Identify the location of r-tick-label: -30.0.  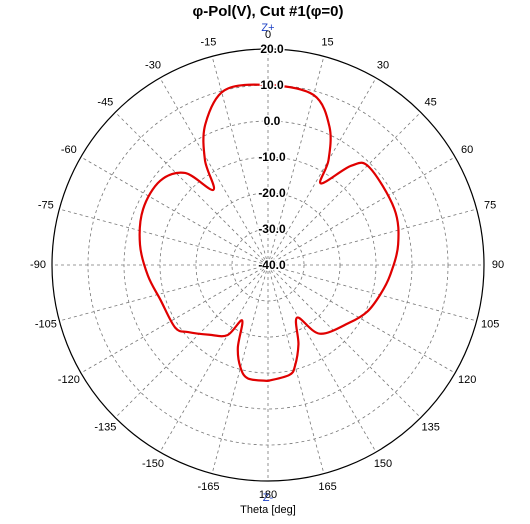
(272, 229).